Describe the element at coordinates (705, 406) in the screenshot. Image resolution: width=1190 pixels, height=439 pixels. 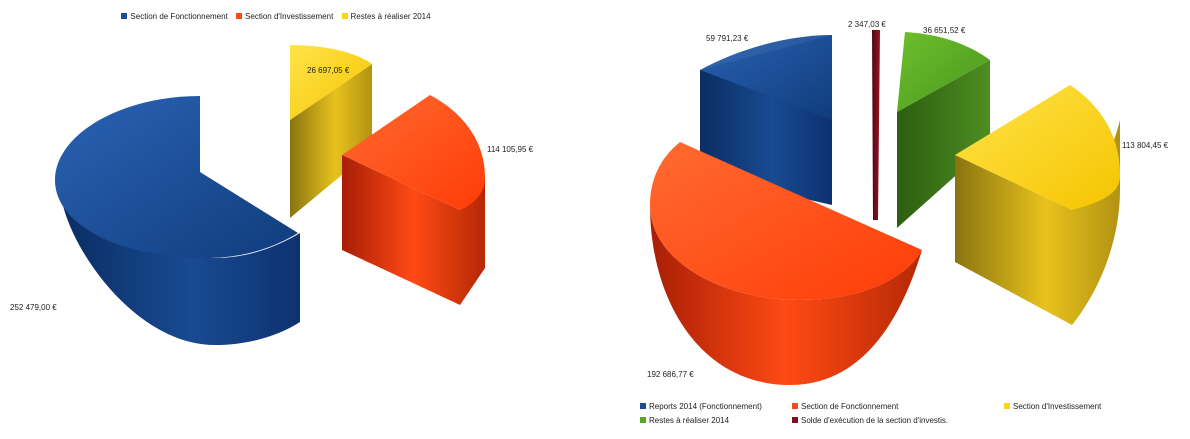
I see `legend-label: Reports 2014 (Fonctionnement)` at that location.